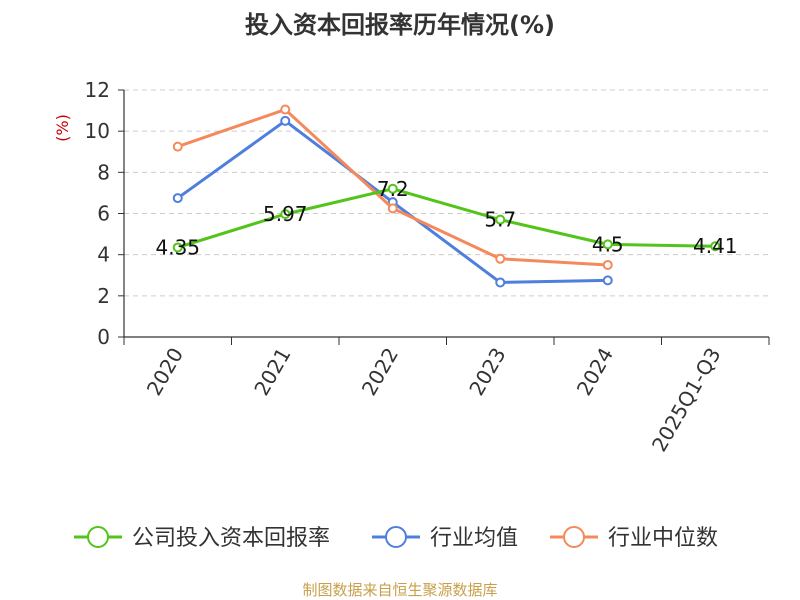  Describe the element at coordinates (399, 590) in the screenshot. I see `source-note: 制图数据来自恒生聚源数据库` at that location.